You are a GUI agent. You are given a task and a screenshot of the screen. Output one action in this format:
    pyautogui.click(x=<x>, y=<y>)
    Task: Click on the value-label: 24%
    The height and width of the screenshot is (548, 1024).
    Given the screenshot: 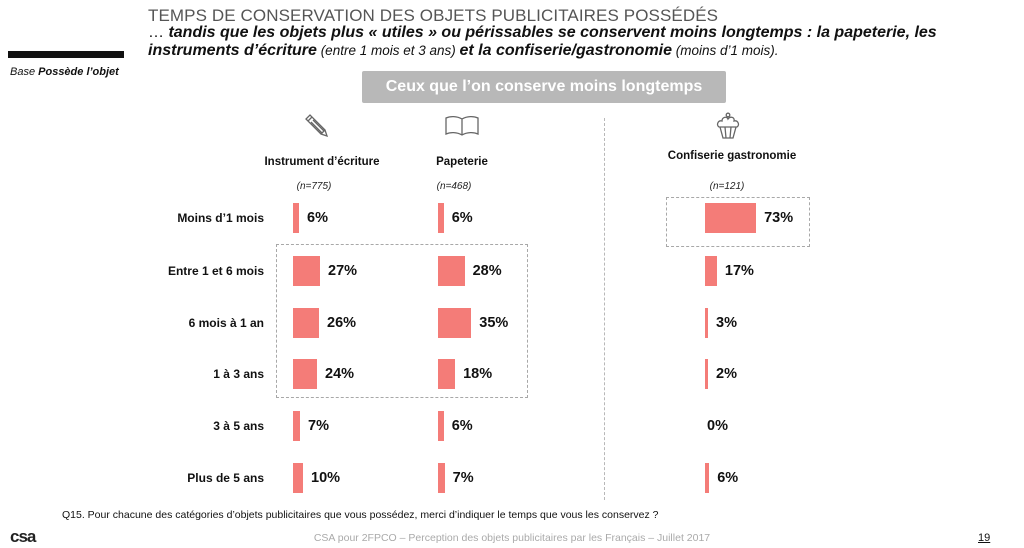 What is the action you would take?
    pyautogui.click(x=340, y=374)
    